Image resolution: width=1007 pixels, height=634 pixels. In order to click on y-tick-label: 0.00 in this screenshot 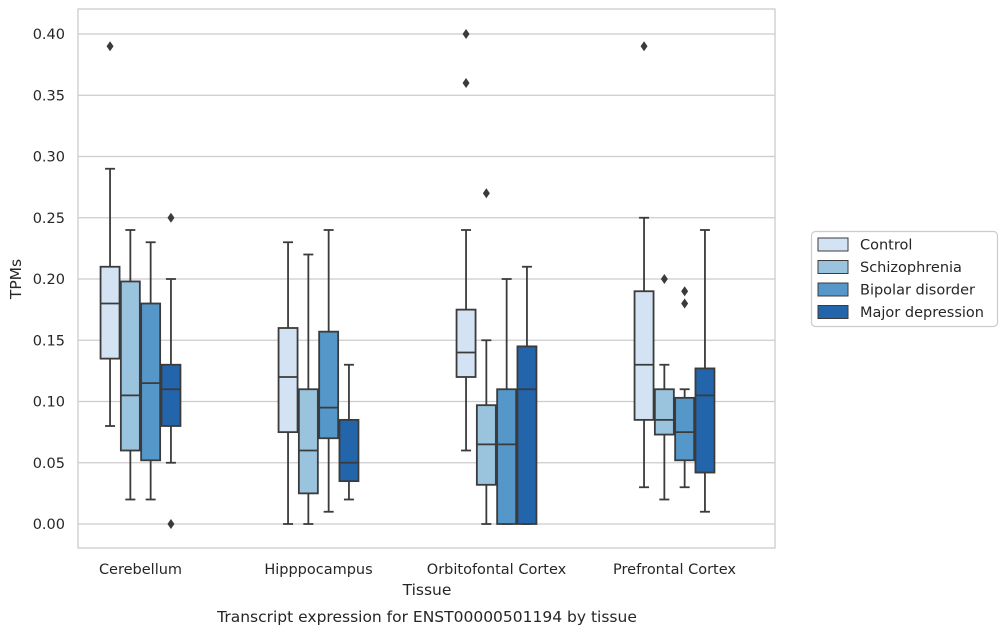, I will do `click(49, 525)`.